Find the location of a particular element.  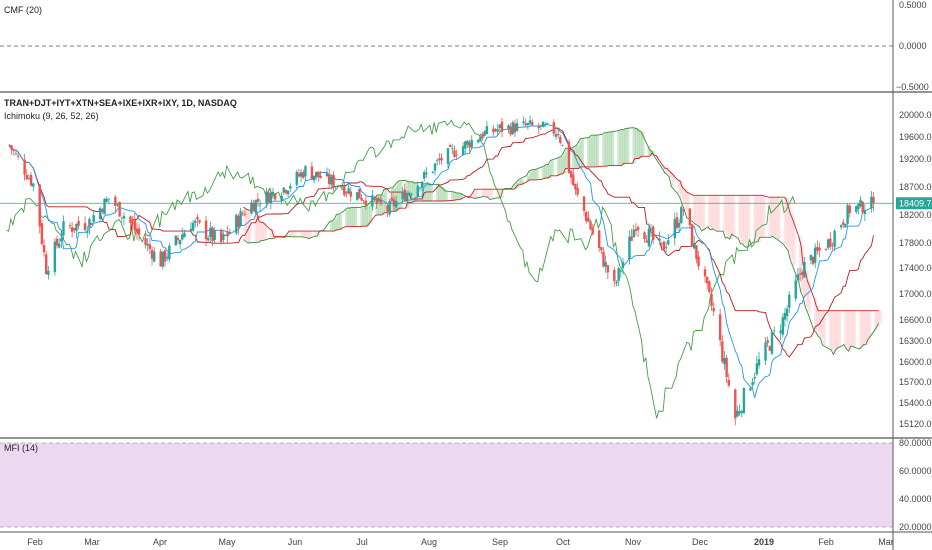

cmf-tick: 0.5000 is located at coordinates (913, 5).